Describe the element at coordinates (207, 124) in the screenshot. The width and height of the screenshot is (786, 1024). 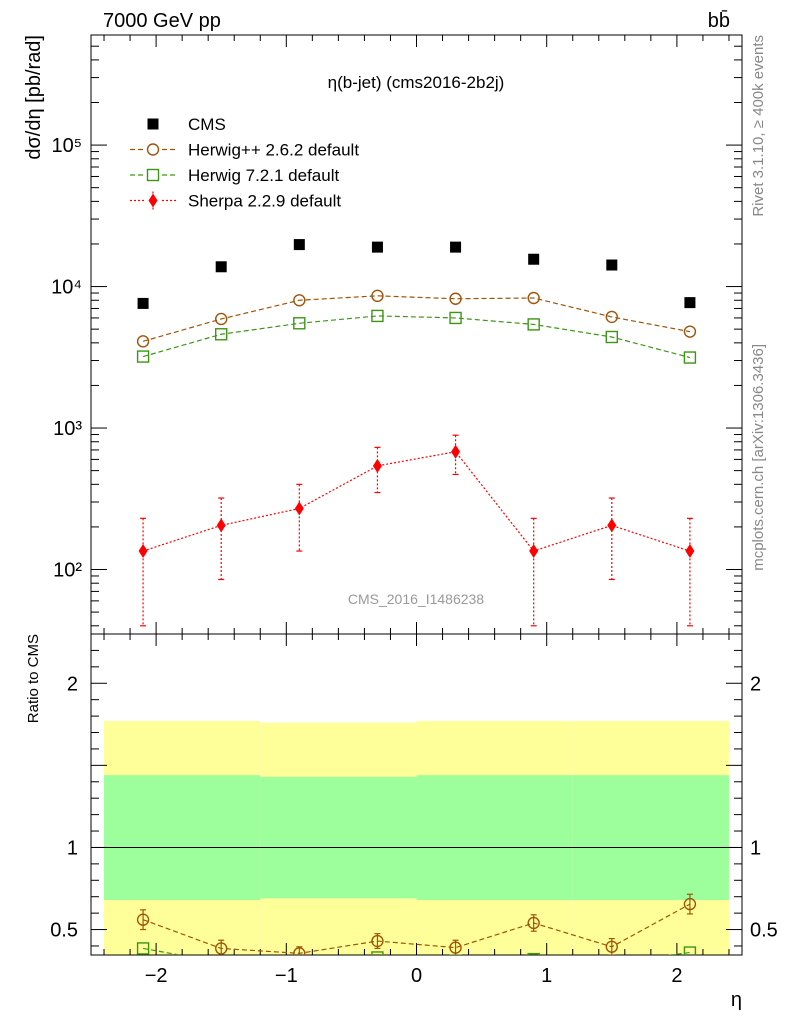
I see `legend-label: CMS` at that location.